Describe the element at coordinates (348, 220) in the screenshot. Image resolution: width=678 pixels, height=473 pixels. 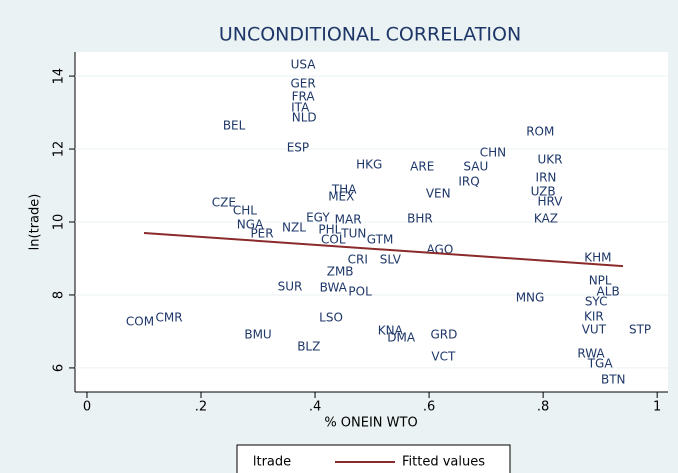
I see `point-label: MAR` at that location.